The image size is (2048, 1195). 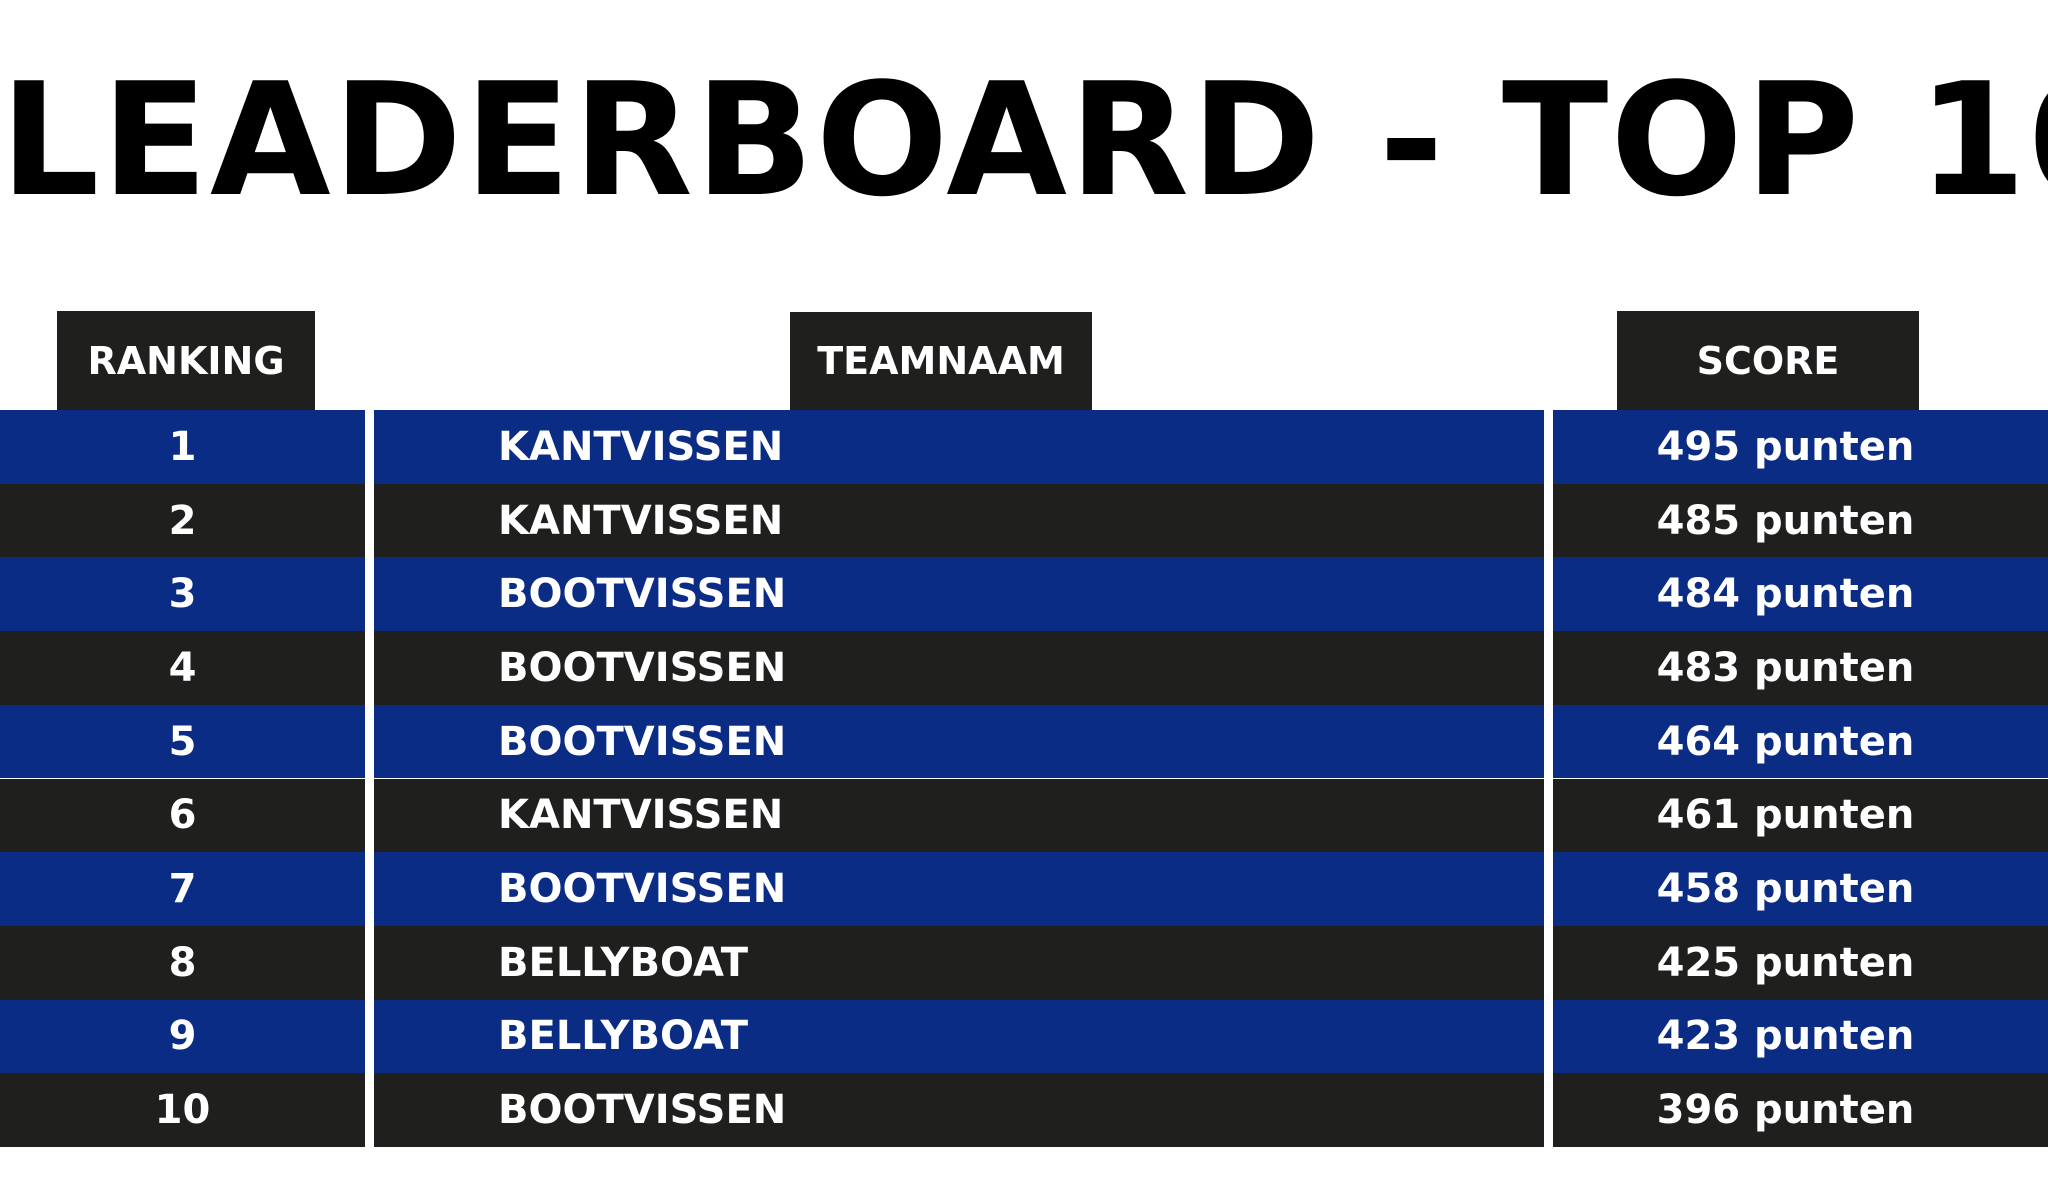 What do you see at coordinates (1800, 594) in the screenshot?
I see `score-cell: 484 punten` at bounding box center [1800, 594].